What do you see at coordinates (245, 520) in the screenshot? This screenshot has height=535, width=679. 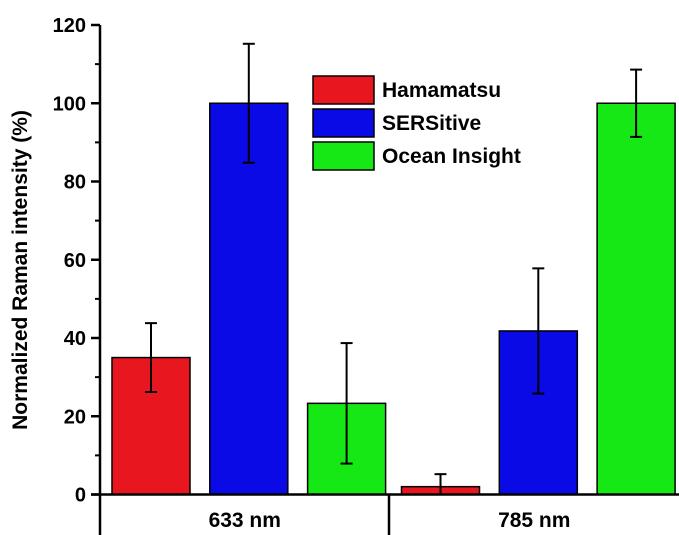 I see `x-category-label: 633 nm` at bounding box center [245, 520].